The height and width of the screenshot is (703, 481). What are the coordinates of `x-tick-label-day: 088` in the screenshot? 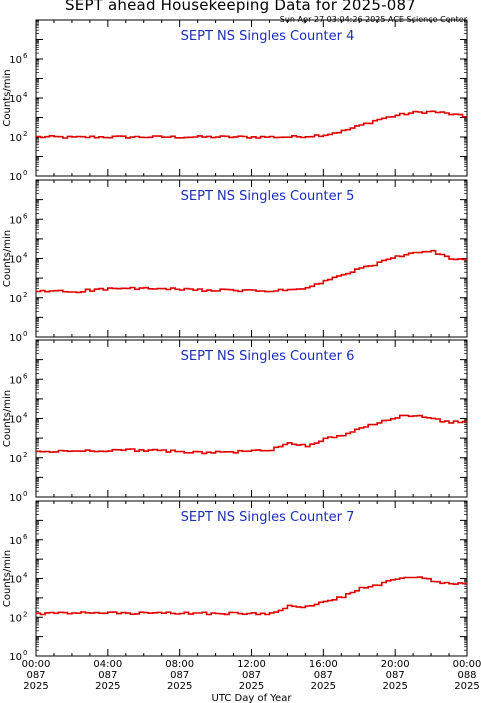 It's located at (466, 675).